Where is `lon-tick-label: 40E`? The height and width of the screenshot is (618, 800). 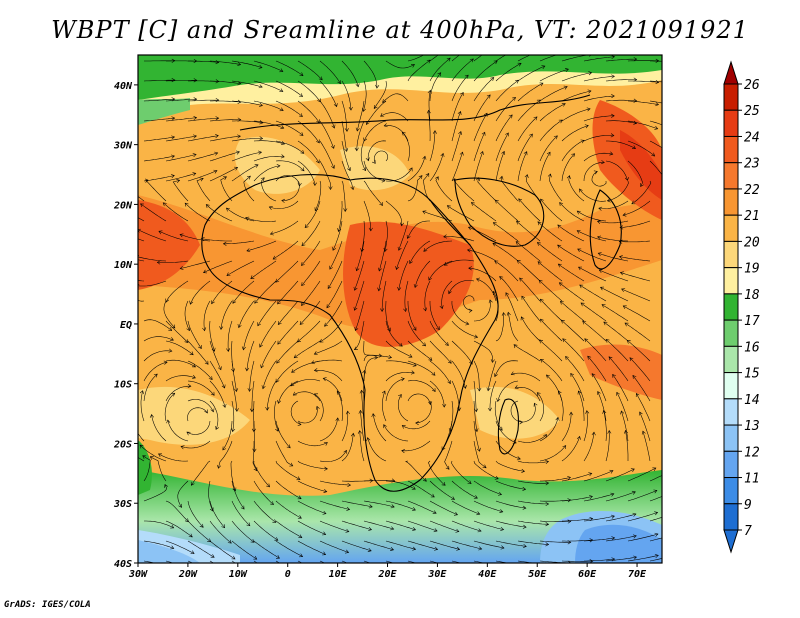 lon-tick-label: 40E is located at coordinates (487, 574).